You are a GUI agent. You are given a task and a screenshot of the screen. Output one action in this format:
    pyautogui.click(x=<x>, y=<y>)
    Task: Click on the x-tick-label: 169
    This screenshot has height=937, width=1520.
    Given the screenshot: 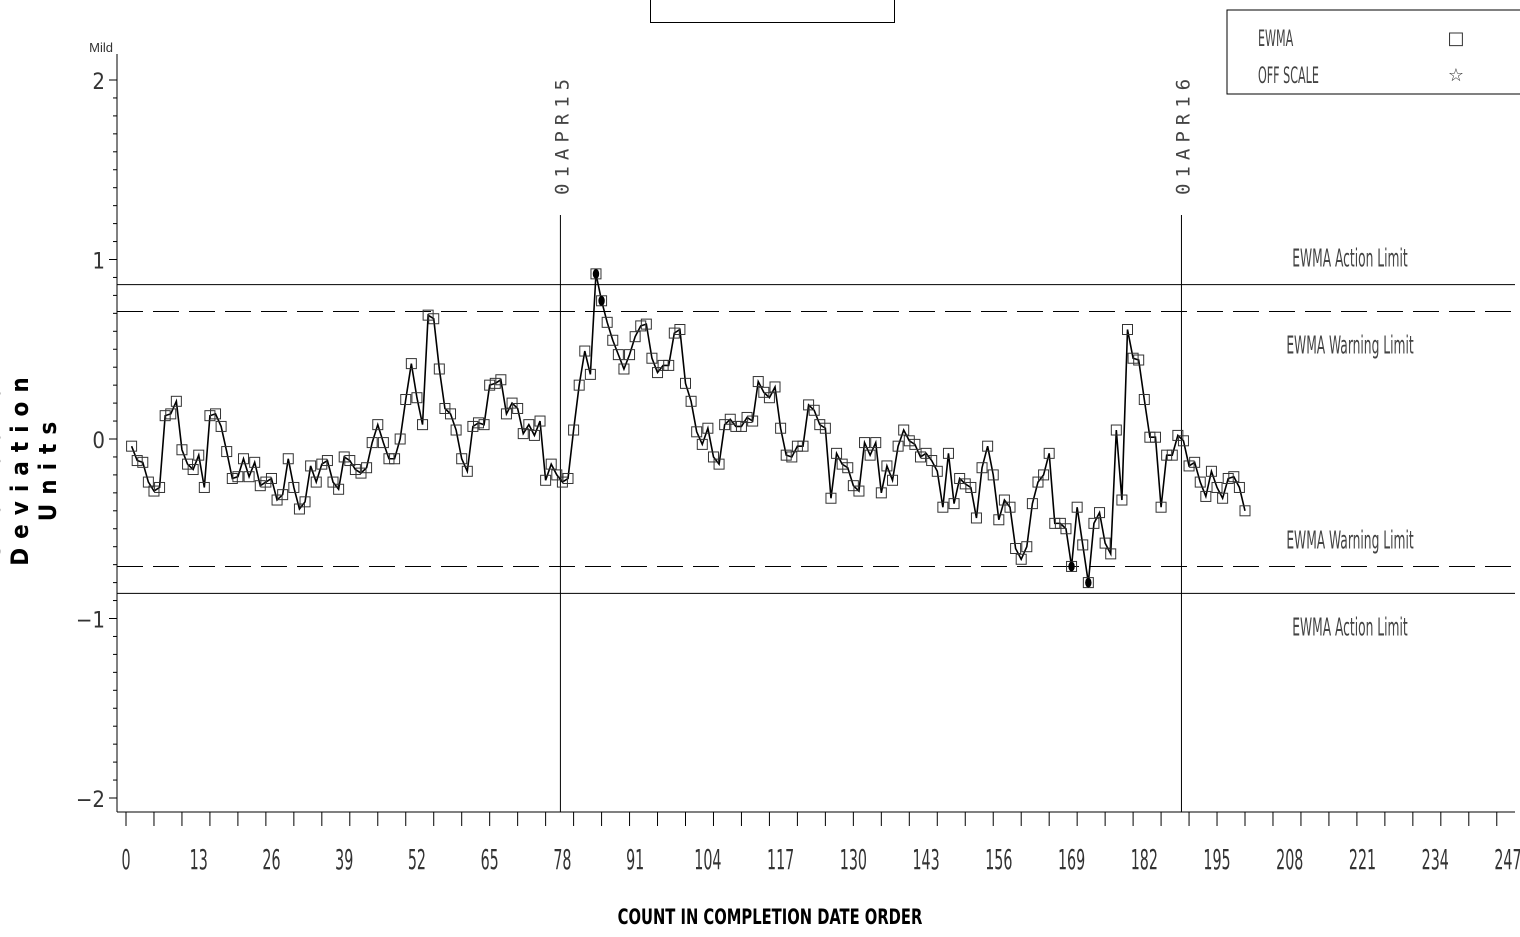 What is the action you would take?
    pyautogui.click(x=1071, y=860)
    